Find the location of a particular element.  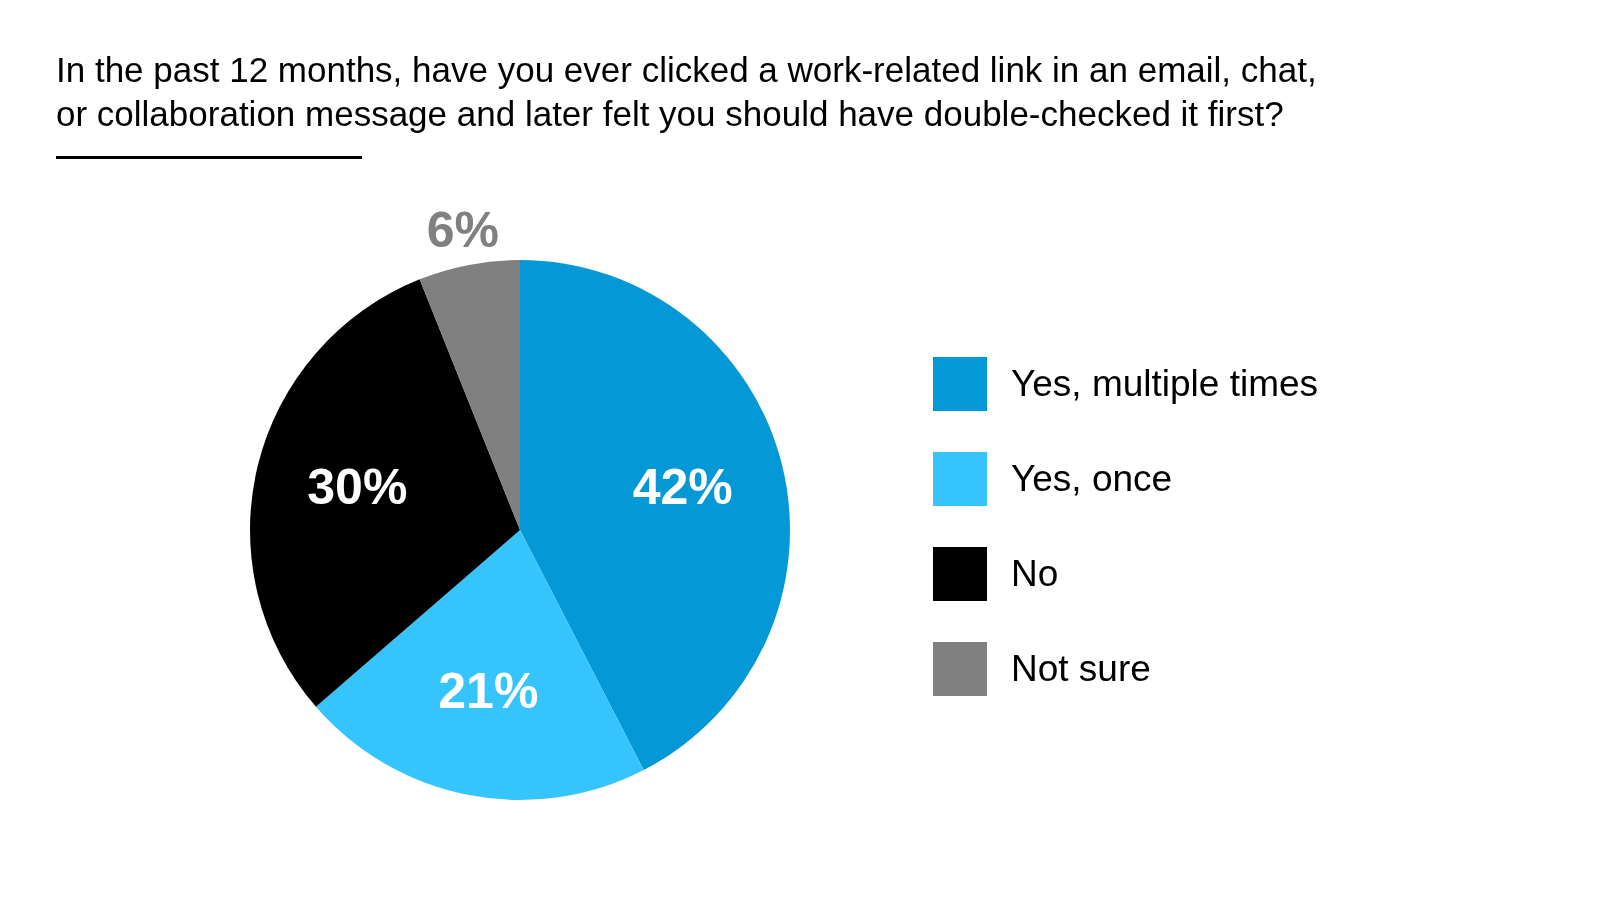

data-label: 30% is located at coordinates (357, 487).